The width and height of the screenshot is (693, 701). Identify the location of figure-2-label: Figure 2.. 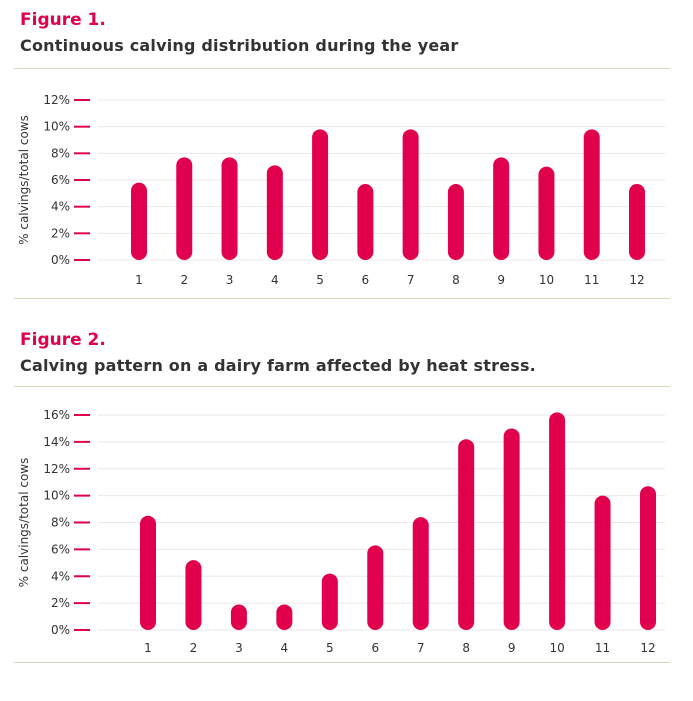
(63, 340).